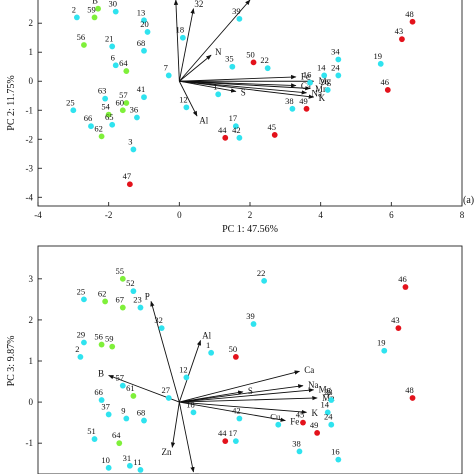  Describe the element at coordinates (250, 229) in the screenshot. I see `x-axis-title: PC 1: 47.56%` at that location.